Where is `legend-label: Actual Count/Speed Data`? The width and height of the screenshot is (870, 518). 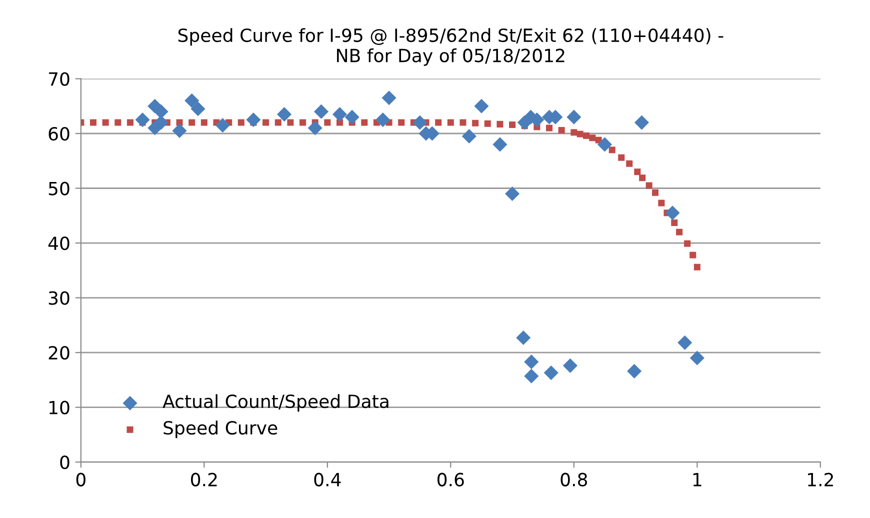 legend-label: Actual Count/Speed Data is located at coordinates (275, 403).